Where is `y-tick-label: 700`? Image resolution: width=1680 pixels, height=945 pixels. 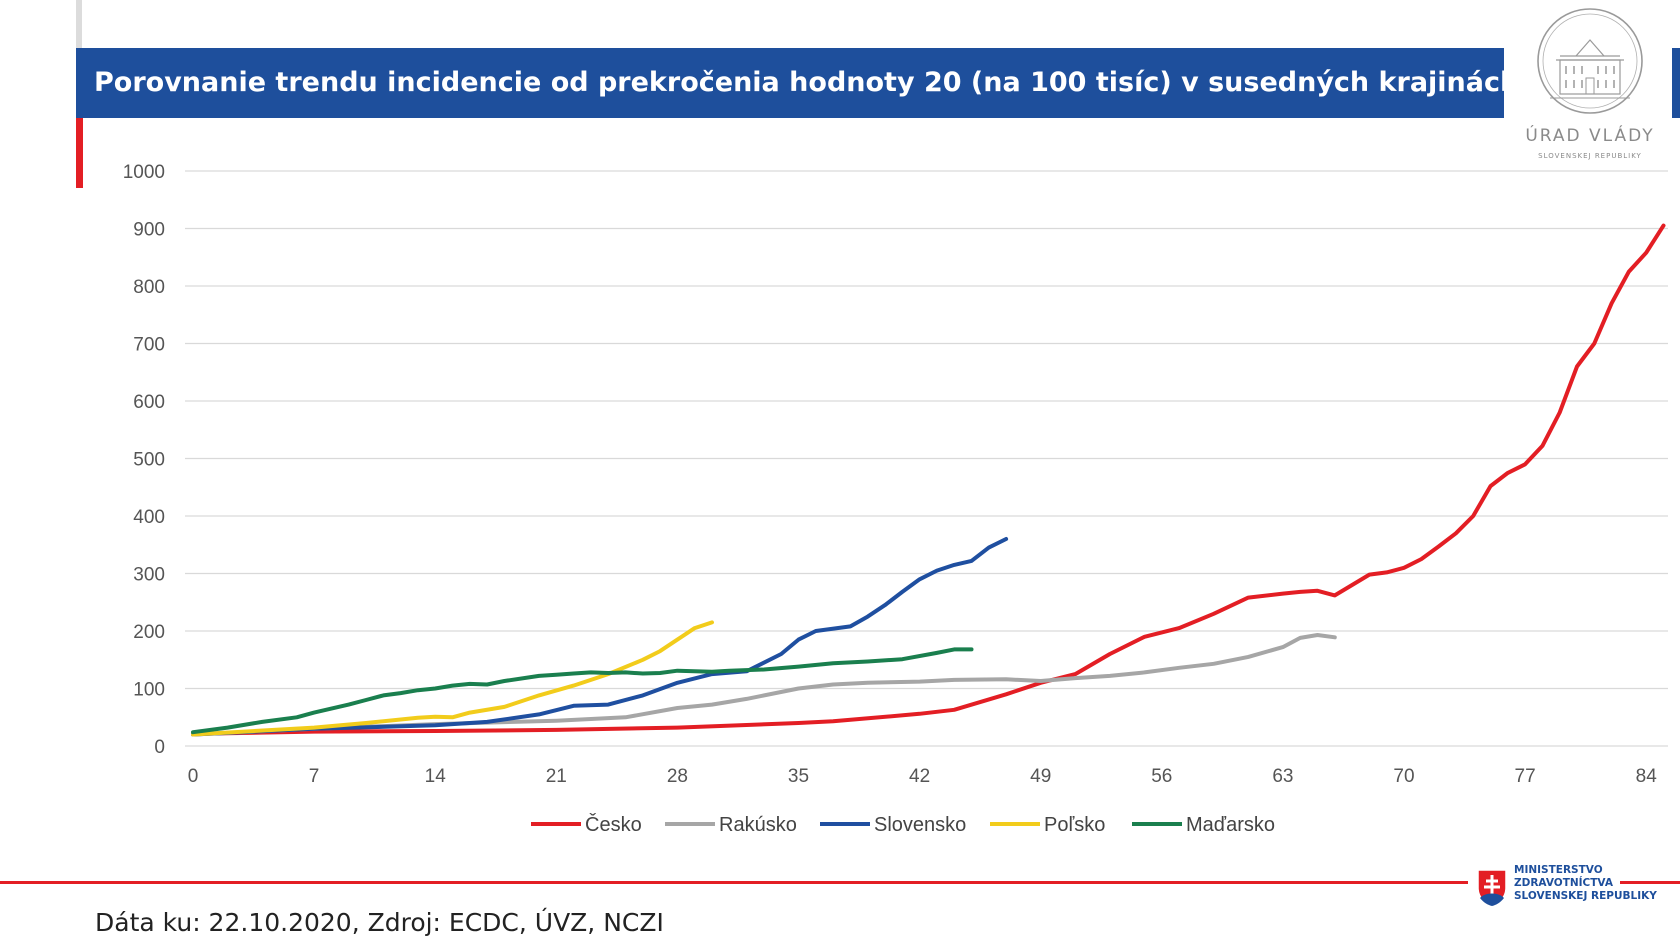
y-tick-label: 700 is located at coordinates (149, 345).